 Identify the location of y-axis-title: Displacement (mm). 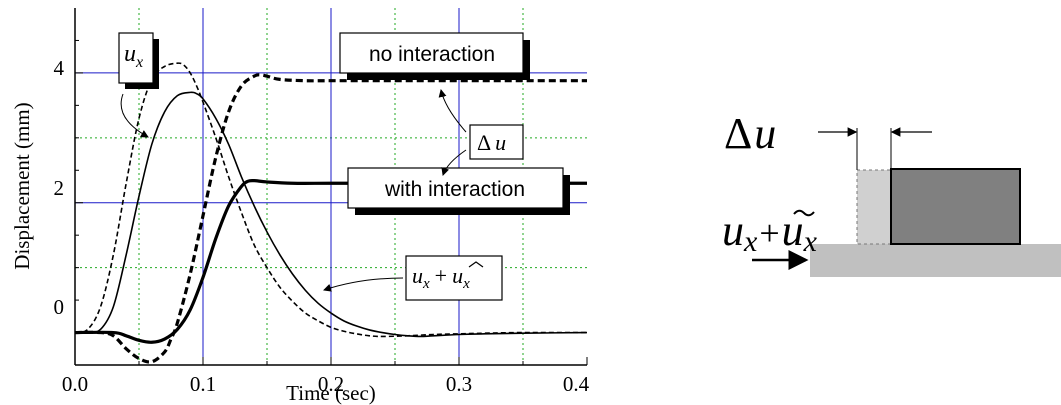
(22, 185).